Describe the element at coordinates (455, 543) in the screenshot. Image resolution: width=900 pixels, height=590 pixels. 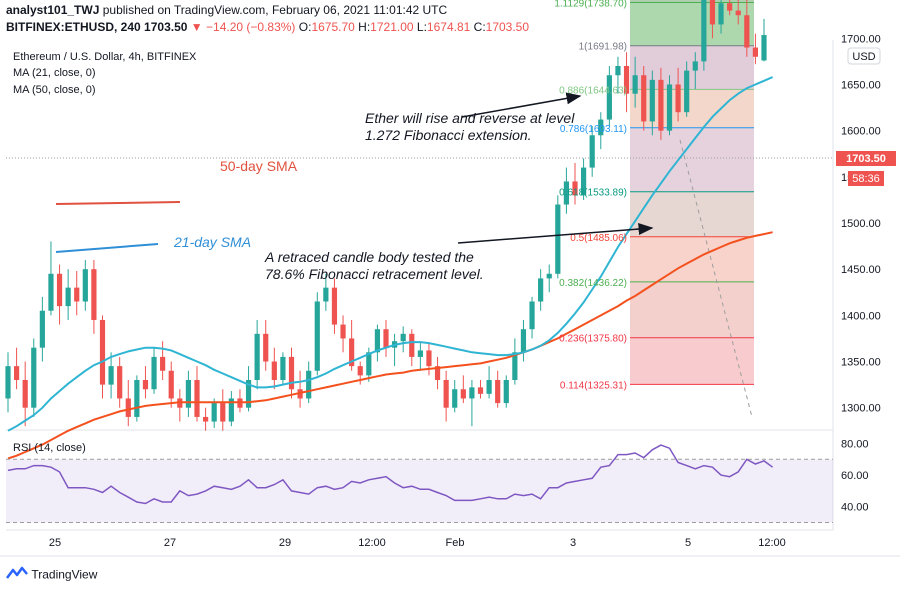
I see `time-tick-label: Feb` at that location.